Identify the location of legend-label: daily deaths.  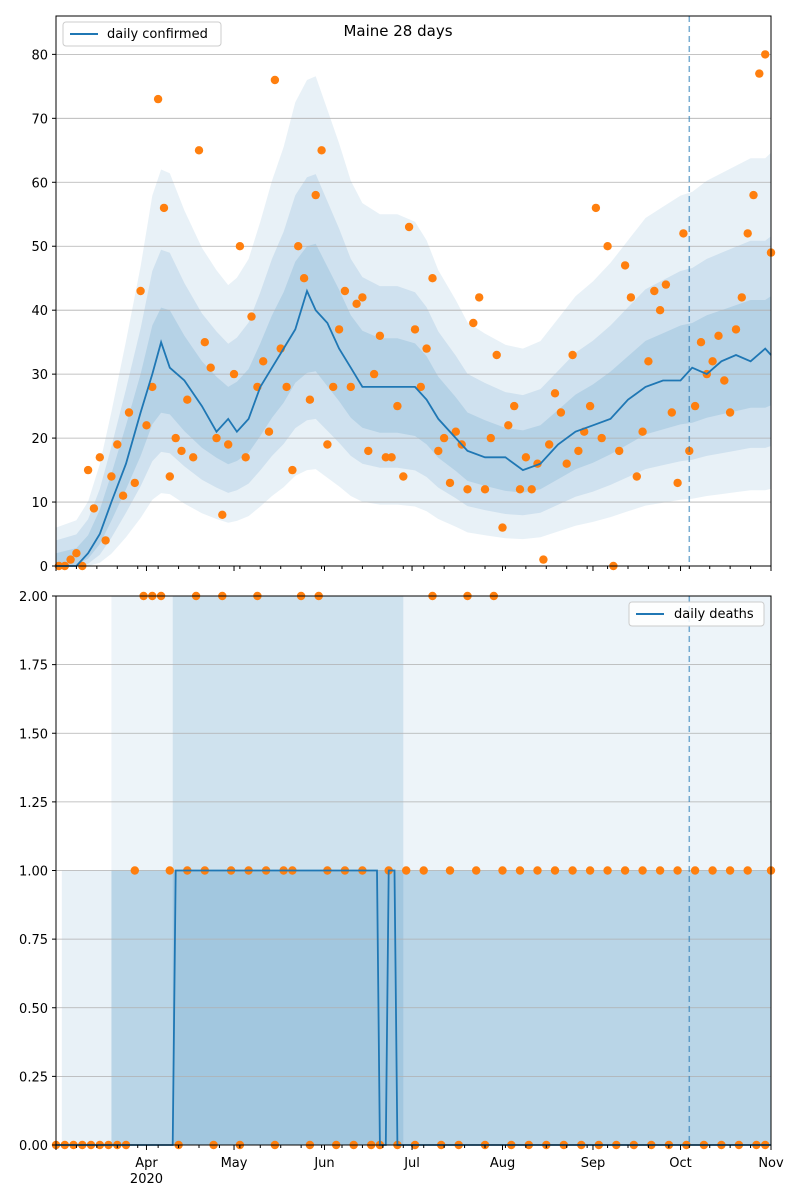
(714, 614).